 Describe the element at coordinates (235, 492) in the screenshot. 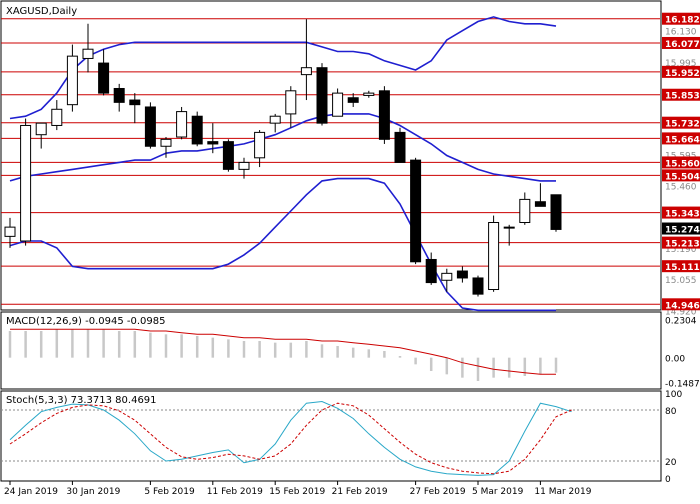

I see `time-axis-label: 11 Feb 2019` at that location.